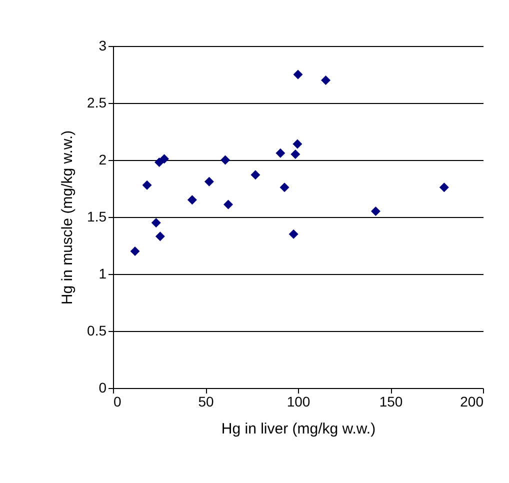 This screenshot has height=483, width=509. I want to click on y-tick-label: 0, so click(102, 388).